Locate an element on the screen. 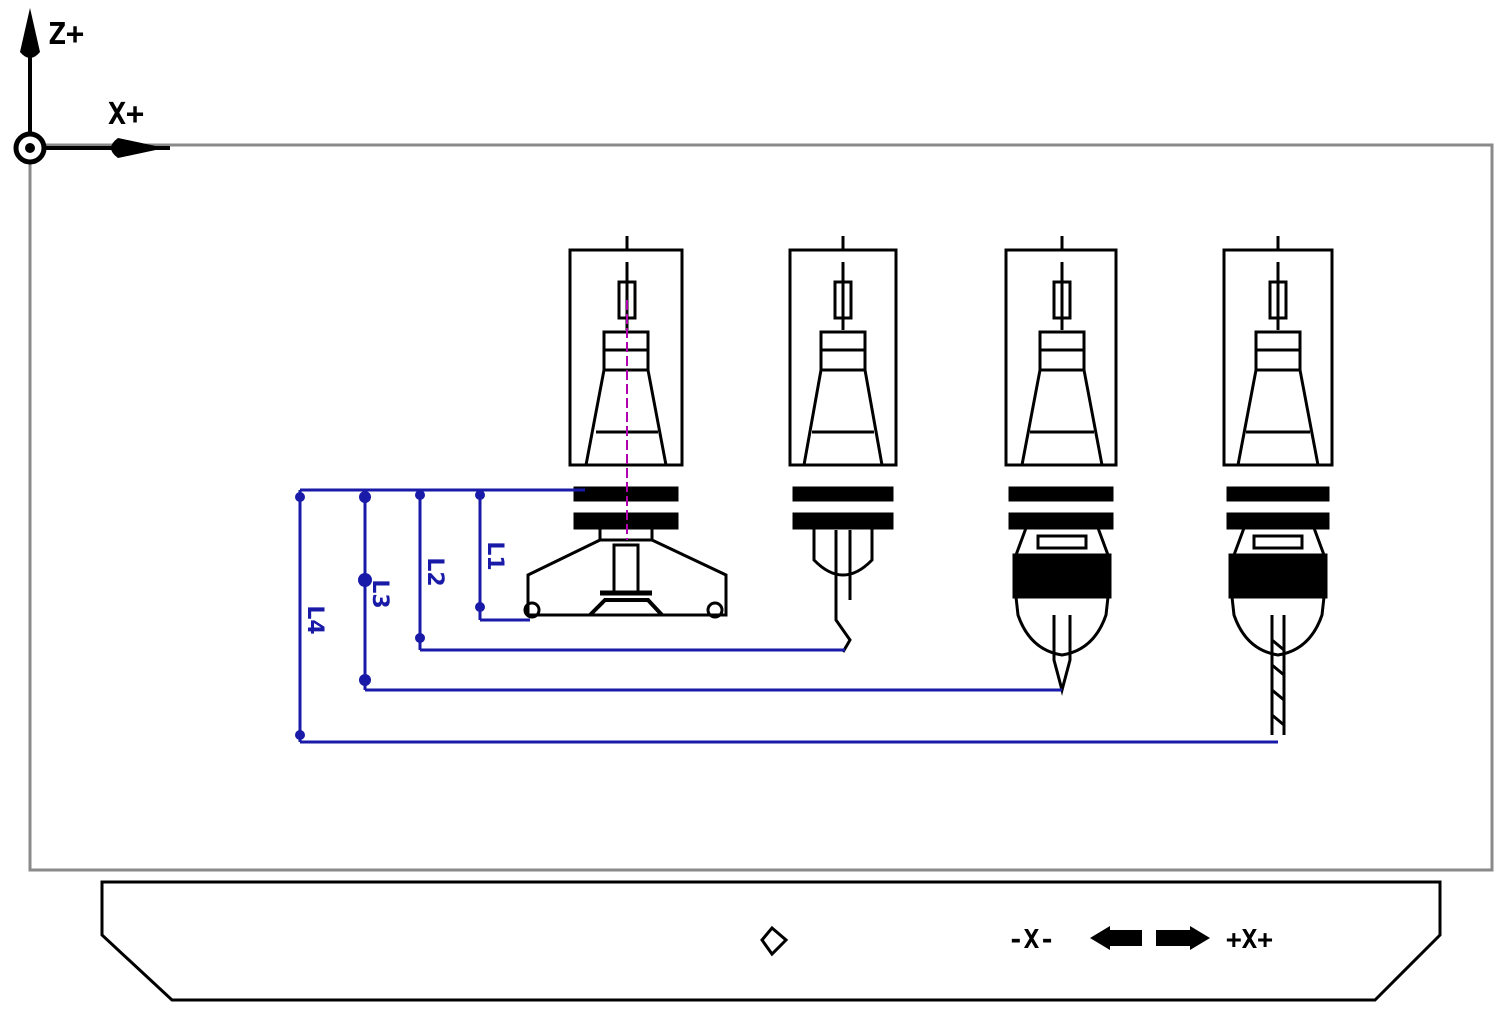 The height and width of the screenshot is (1018, 1500). dimension-label-l1: L1 is located at coordinates (494, 555).